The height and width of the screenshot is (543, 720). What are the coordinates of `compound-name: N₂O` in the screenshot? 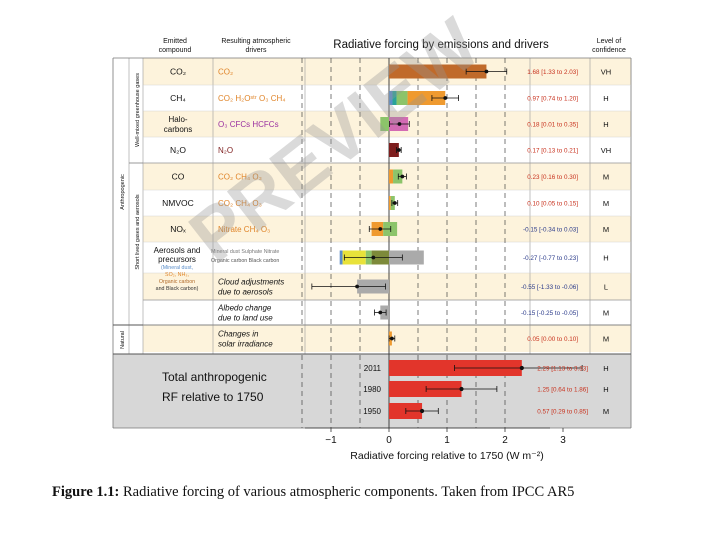 It's located at (178, 150).